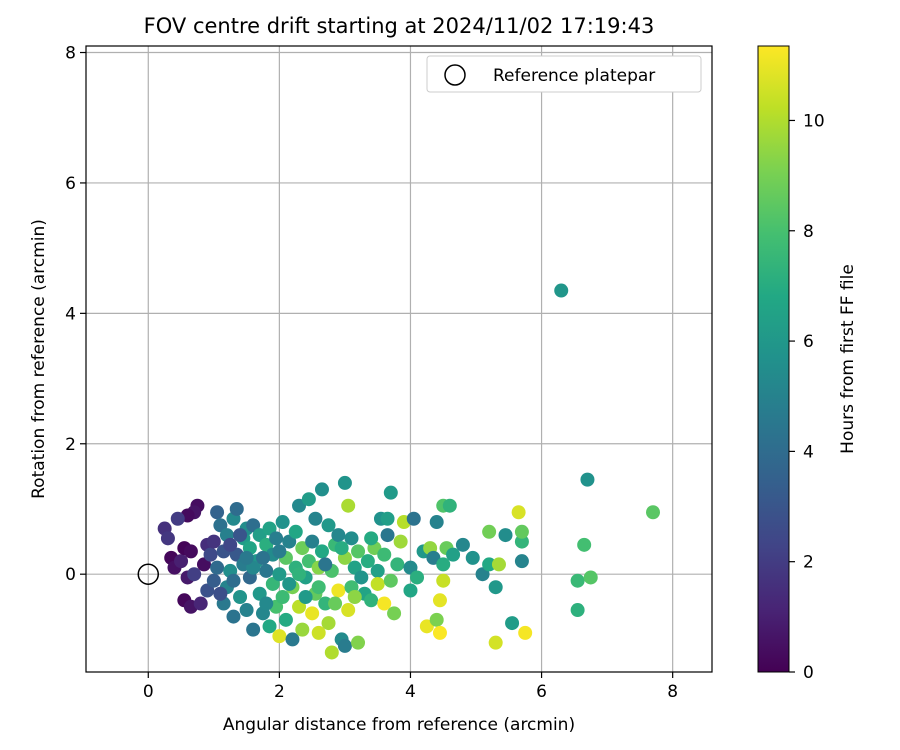 This screenshot has width=900, height=750. What do you see at coordinates (808, 452) in the screenshot?
I see `colorbar-tick-label: 4` at bounding box center [808, 452].